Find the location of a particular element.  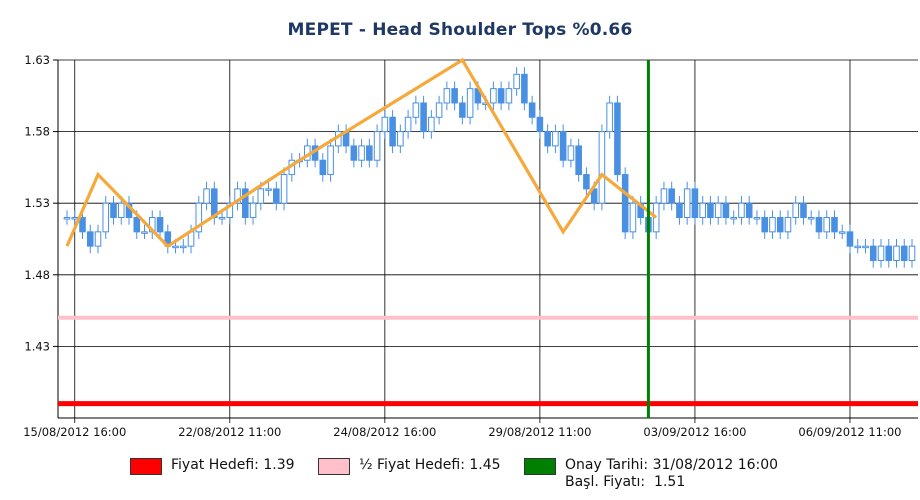

y-tick-label: 1.53 is located at coordinates (37, 203).